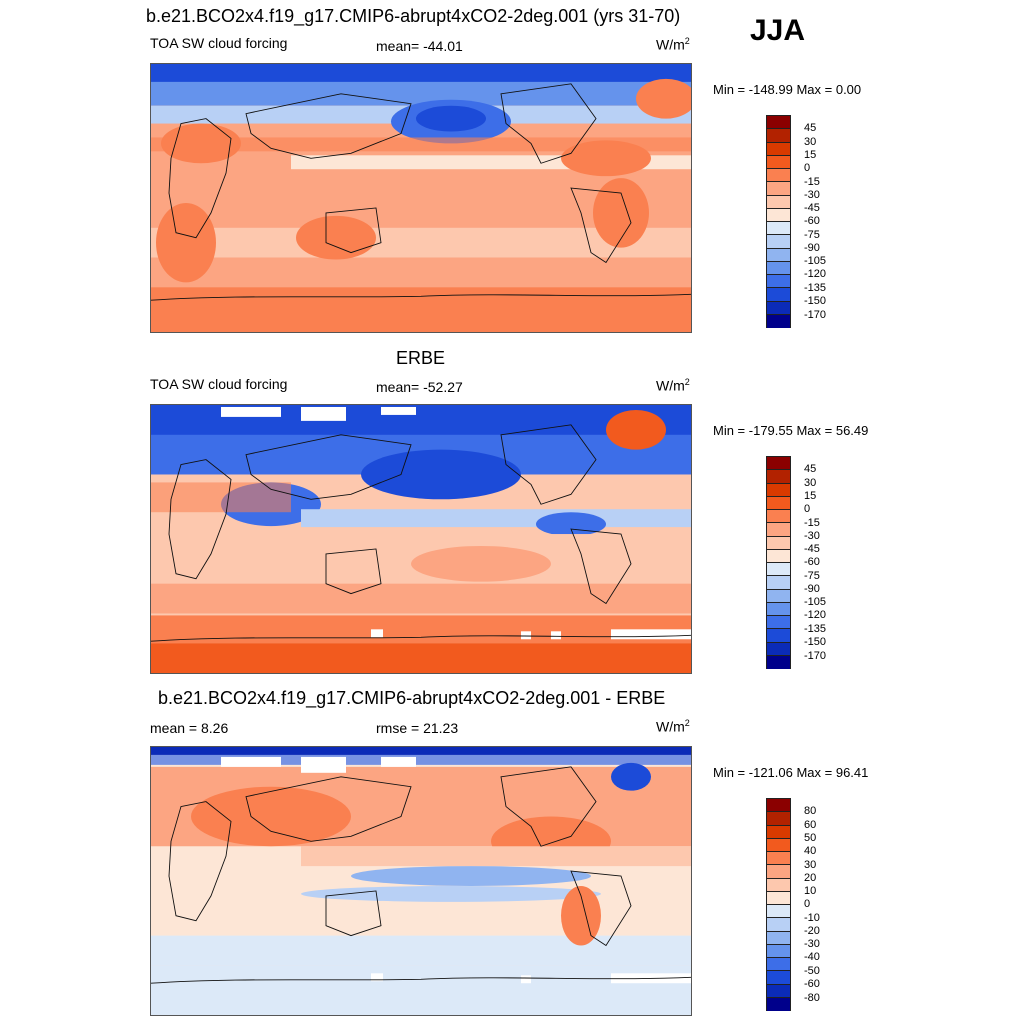 Image resolution: width=1024 pixels, height=1024 pixels. Describe the element at coordinates (189, 728) in the screenshot. I see `panel3-mean-label: mean = 8.26` at that location.